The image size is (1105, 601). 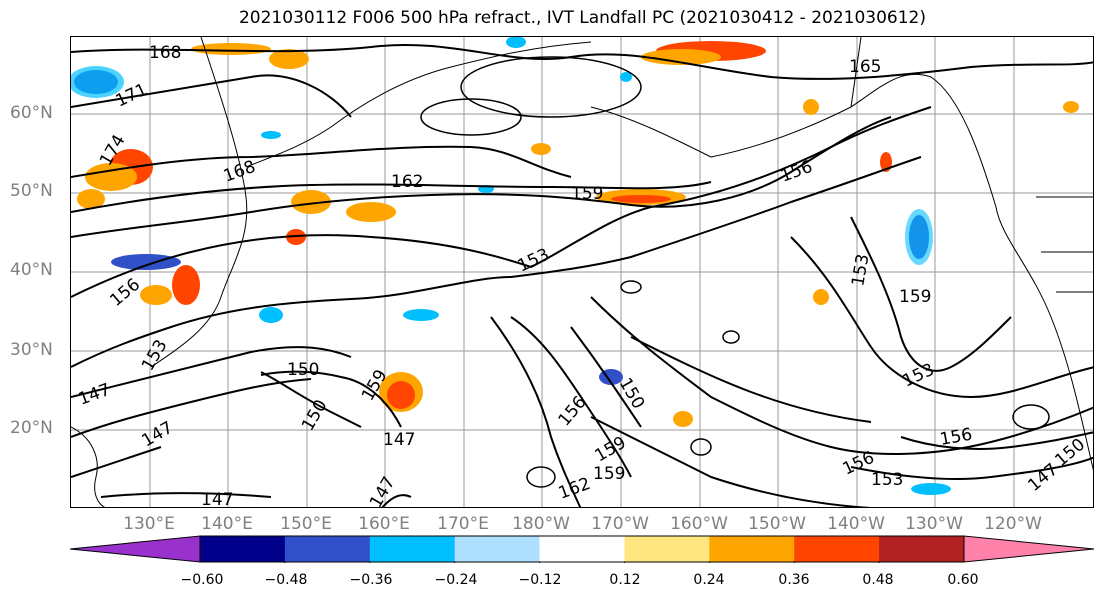 What do you see at coordinates (777, 524) in the screenshot?
I see `lon-label-150w: 150°W` at bounding box center [777, 524].